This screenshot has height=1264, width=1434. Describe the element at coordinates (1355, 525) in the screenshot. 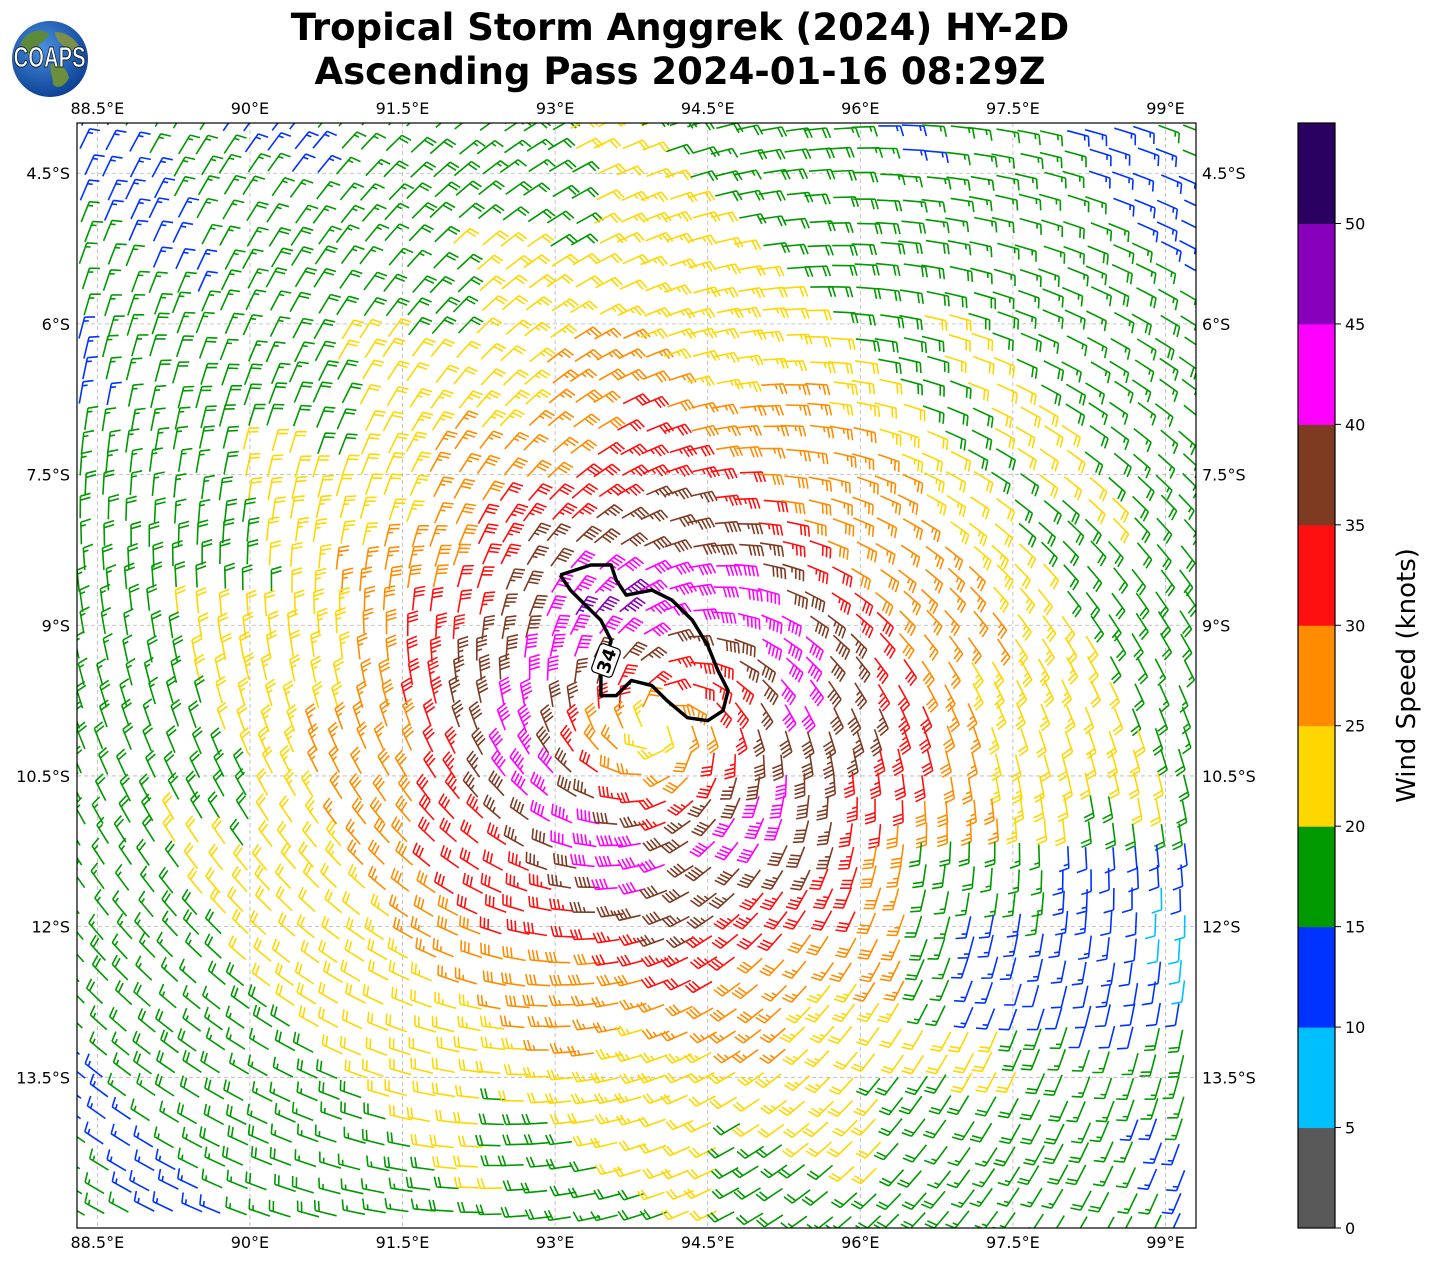

I see `colorbar-tick-label: 35` at that location.